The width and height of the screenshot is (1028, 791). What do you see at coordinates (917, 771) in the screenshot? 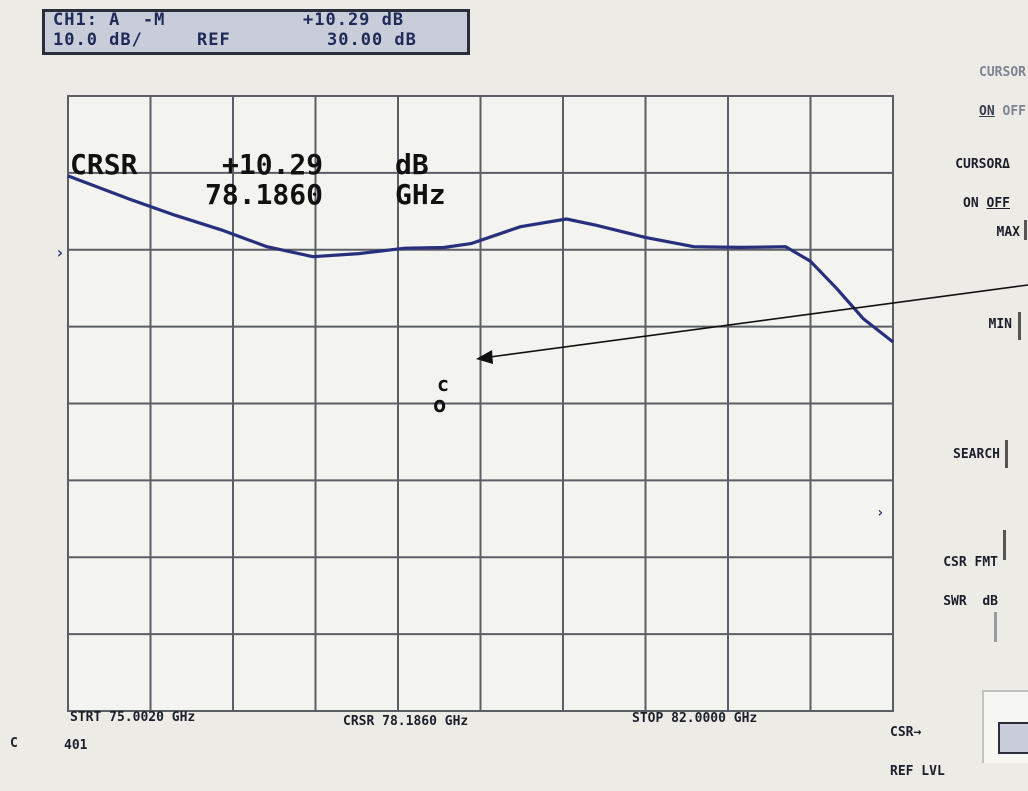
I see `softkey-csr-ref-line2: REF LVL` at bounding box center [917, 771].